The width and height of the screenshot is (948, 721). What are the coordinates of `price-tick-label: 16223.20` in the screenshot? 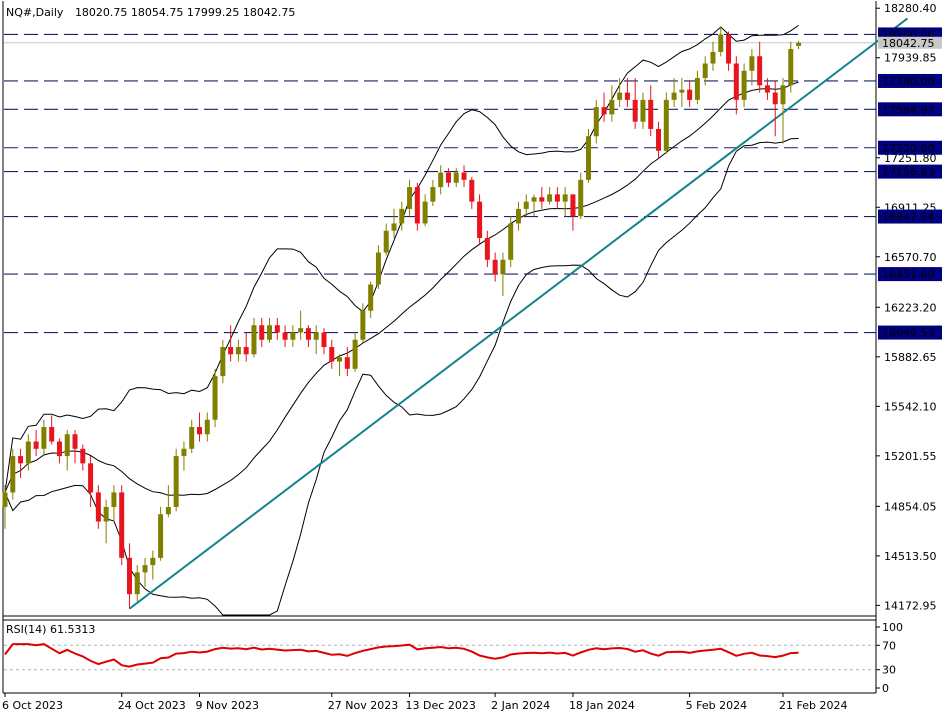 It's located at (910, 307).